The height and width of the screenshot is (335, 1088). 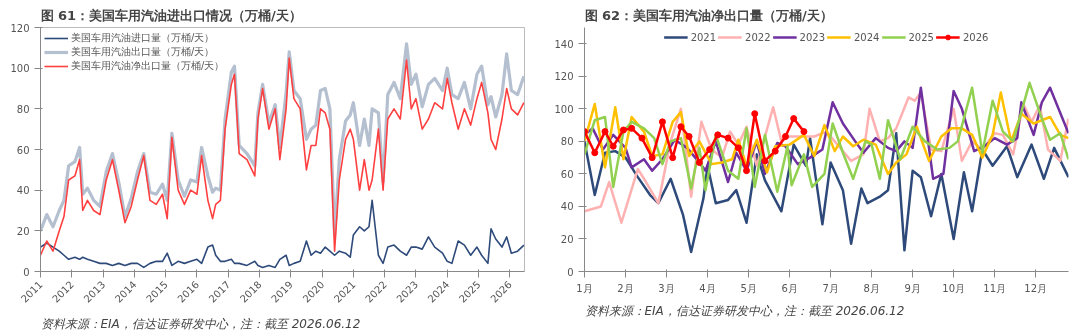 What do you see at coordinates (143, 38) in the screenshot?
I see `legend-label: 美国车用汽油进口量（万桶/天）` at bounding box center [143, 38].